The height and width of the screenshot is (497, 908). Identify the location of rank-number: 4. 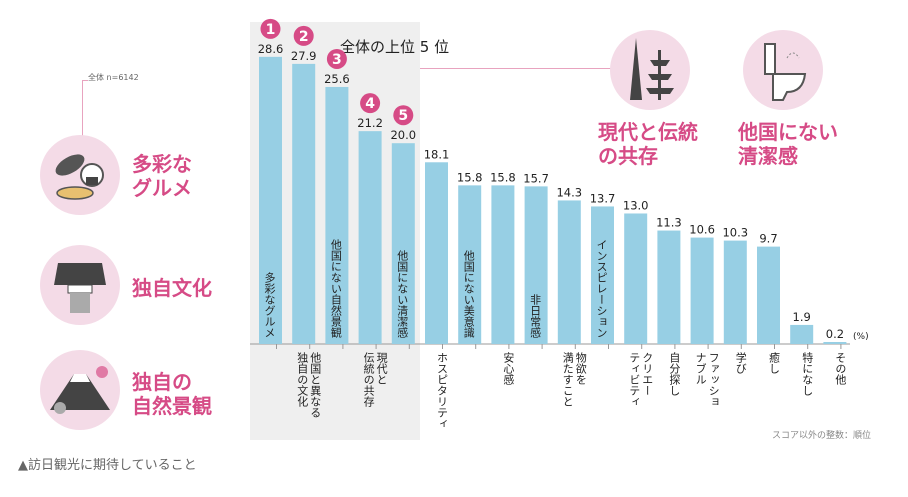
(370, 104).